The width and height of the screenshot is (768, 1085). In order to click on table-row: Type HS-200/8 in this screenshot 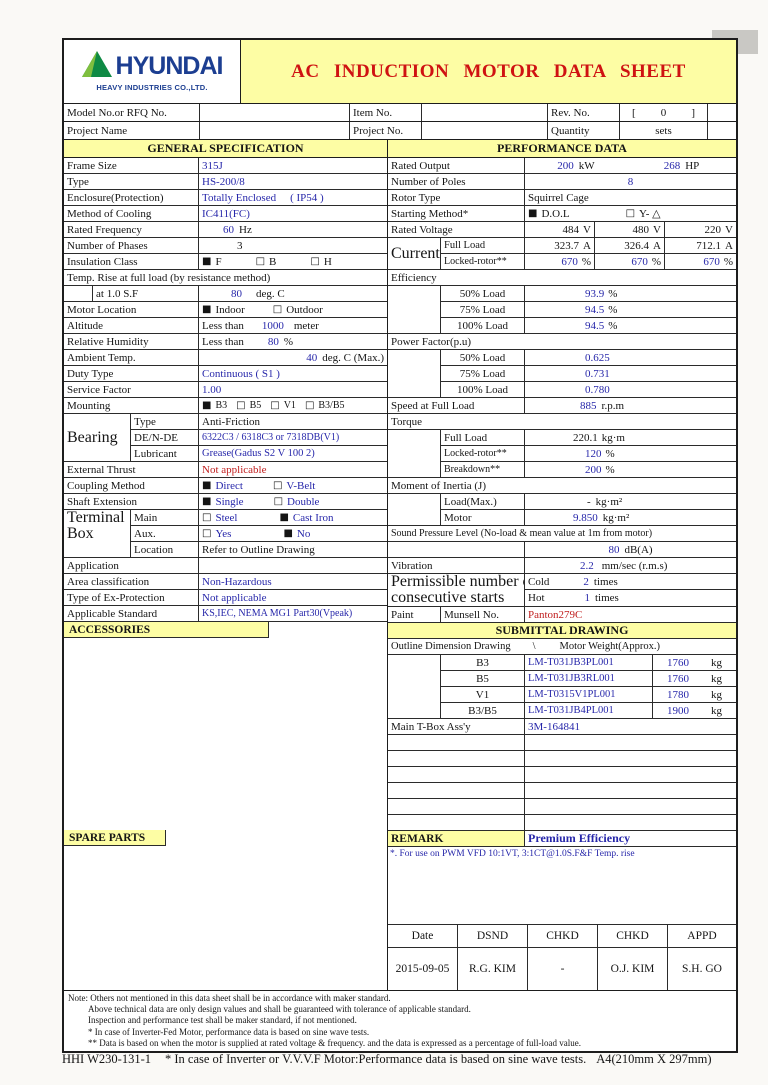, I will do `click(225, 182)`.